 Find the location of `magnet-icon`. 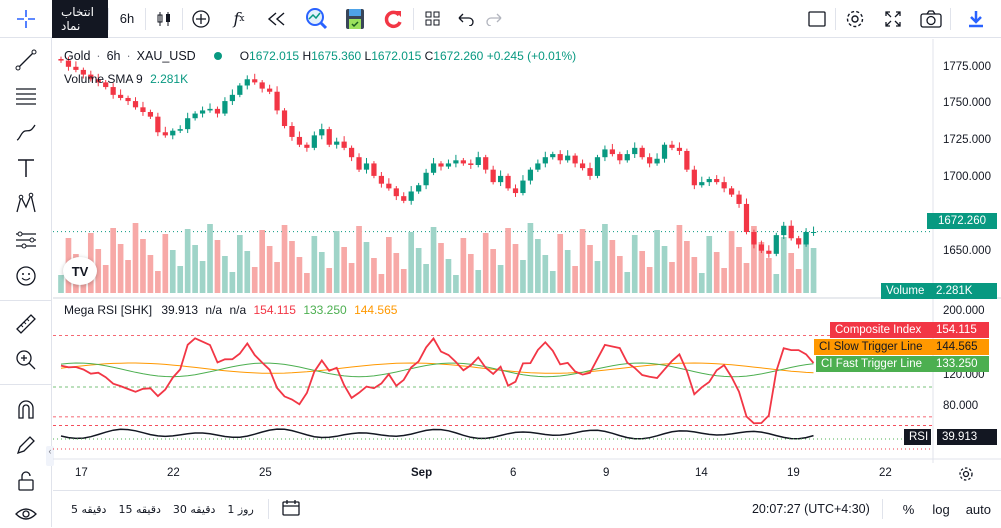

magnet-icon is located at coordinates (26, 410).